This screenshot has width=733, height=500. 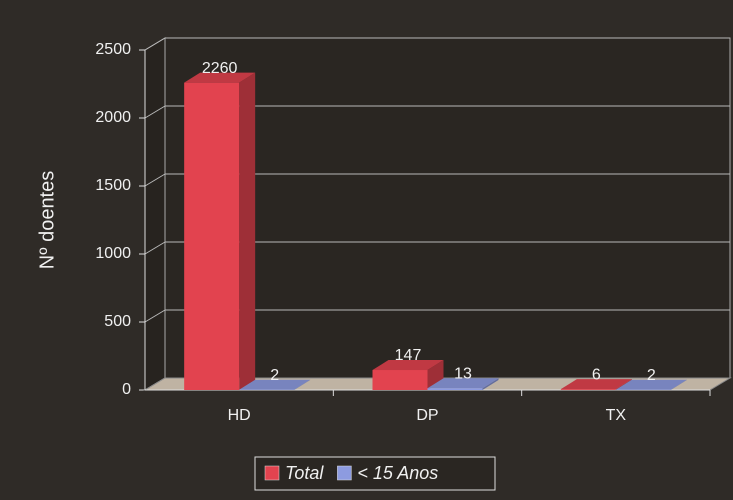 What do you see at coordinates (408, 355) in the screenshot?
I see `value-label: 147` at bounding box center [408, 355].